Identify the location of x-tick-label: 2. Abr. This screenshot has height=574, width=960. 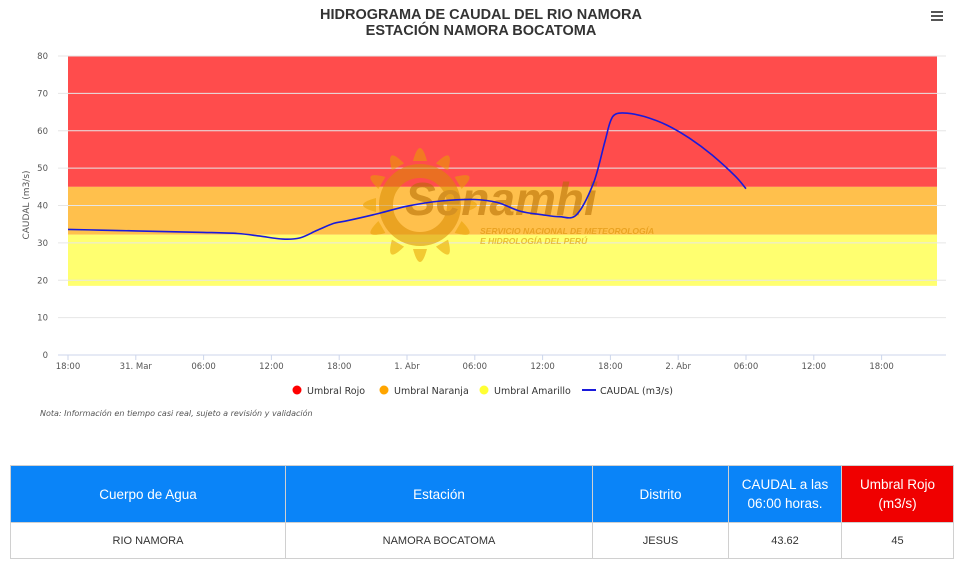
(678, 367).